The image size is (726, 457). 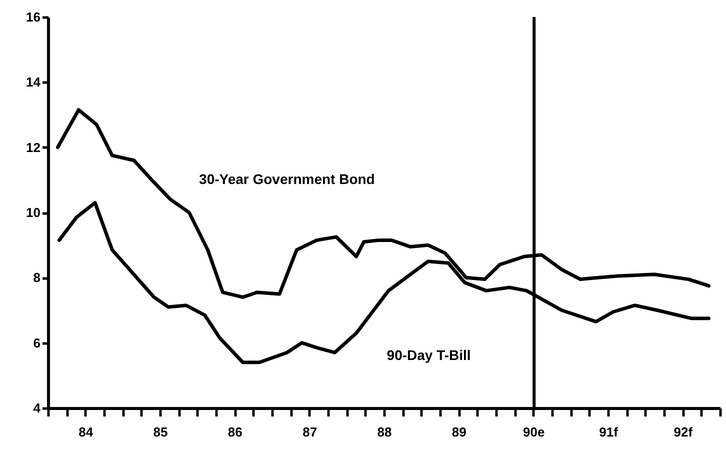 What do you see at coordinates (33, 212) in the screenshot?
I see `y-tick-label: 10` at bounding box center [33, 212].